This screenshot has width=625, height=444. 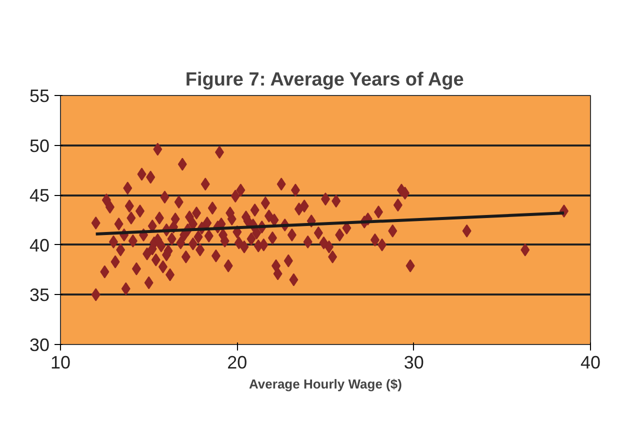 What do you see at coordinates (324, 80) in the screenshot?
I see `chart-title: Figure 7: Average Years of Age` at bounding box center [324, 80].